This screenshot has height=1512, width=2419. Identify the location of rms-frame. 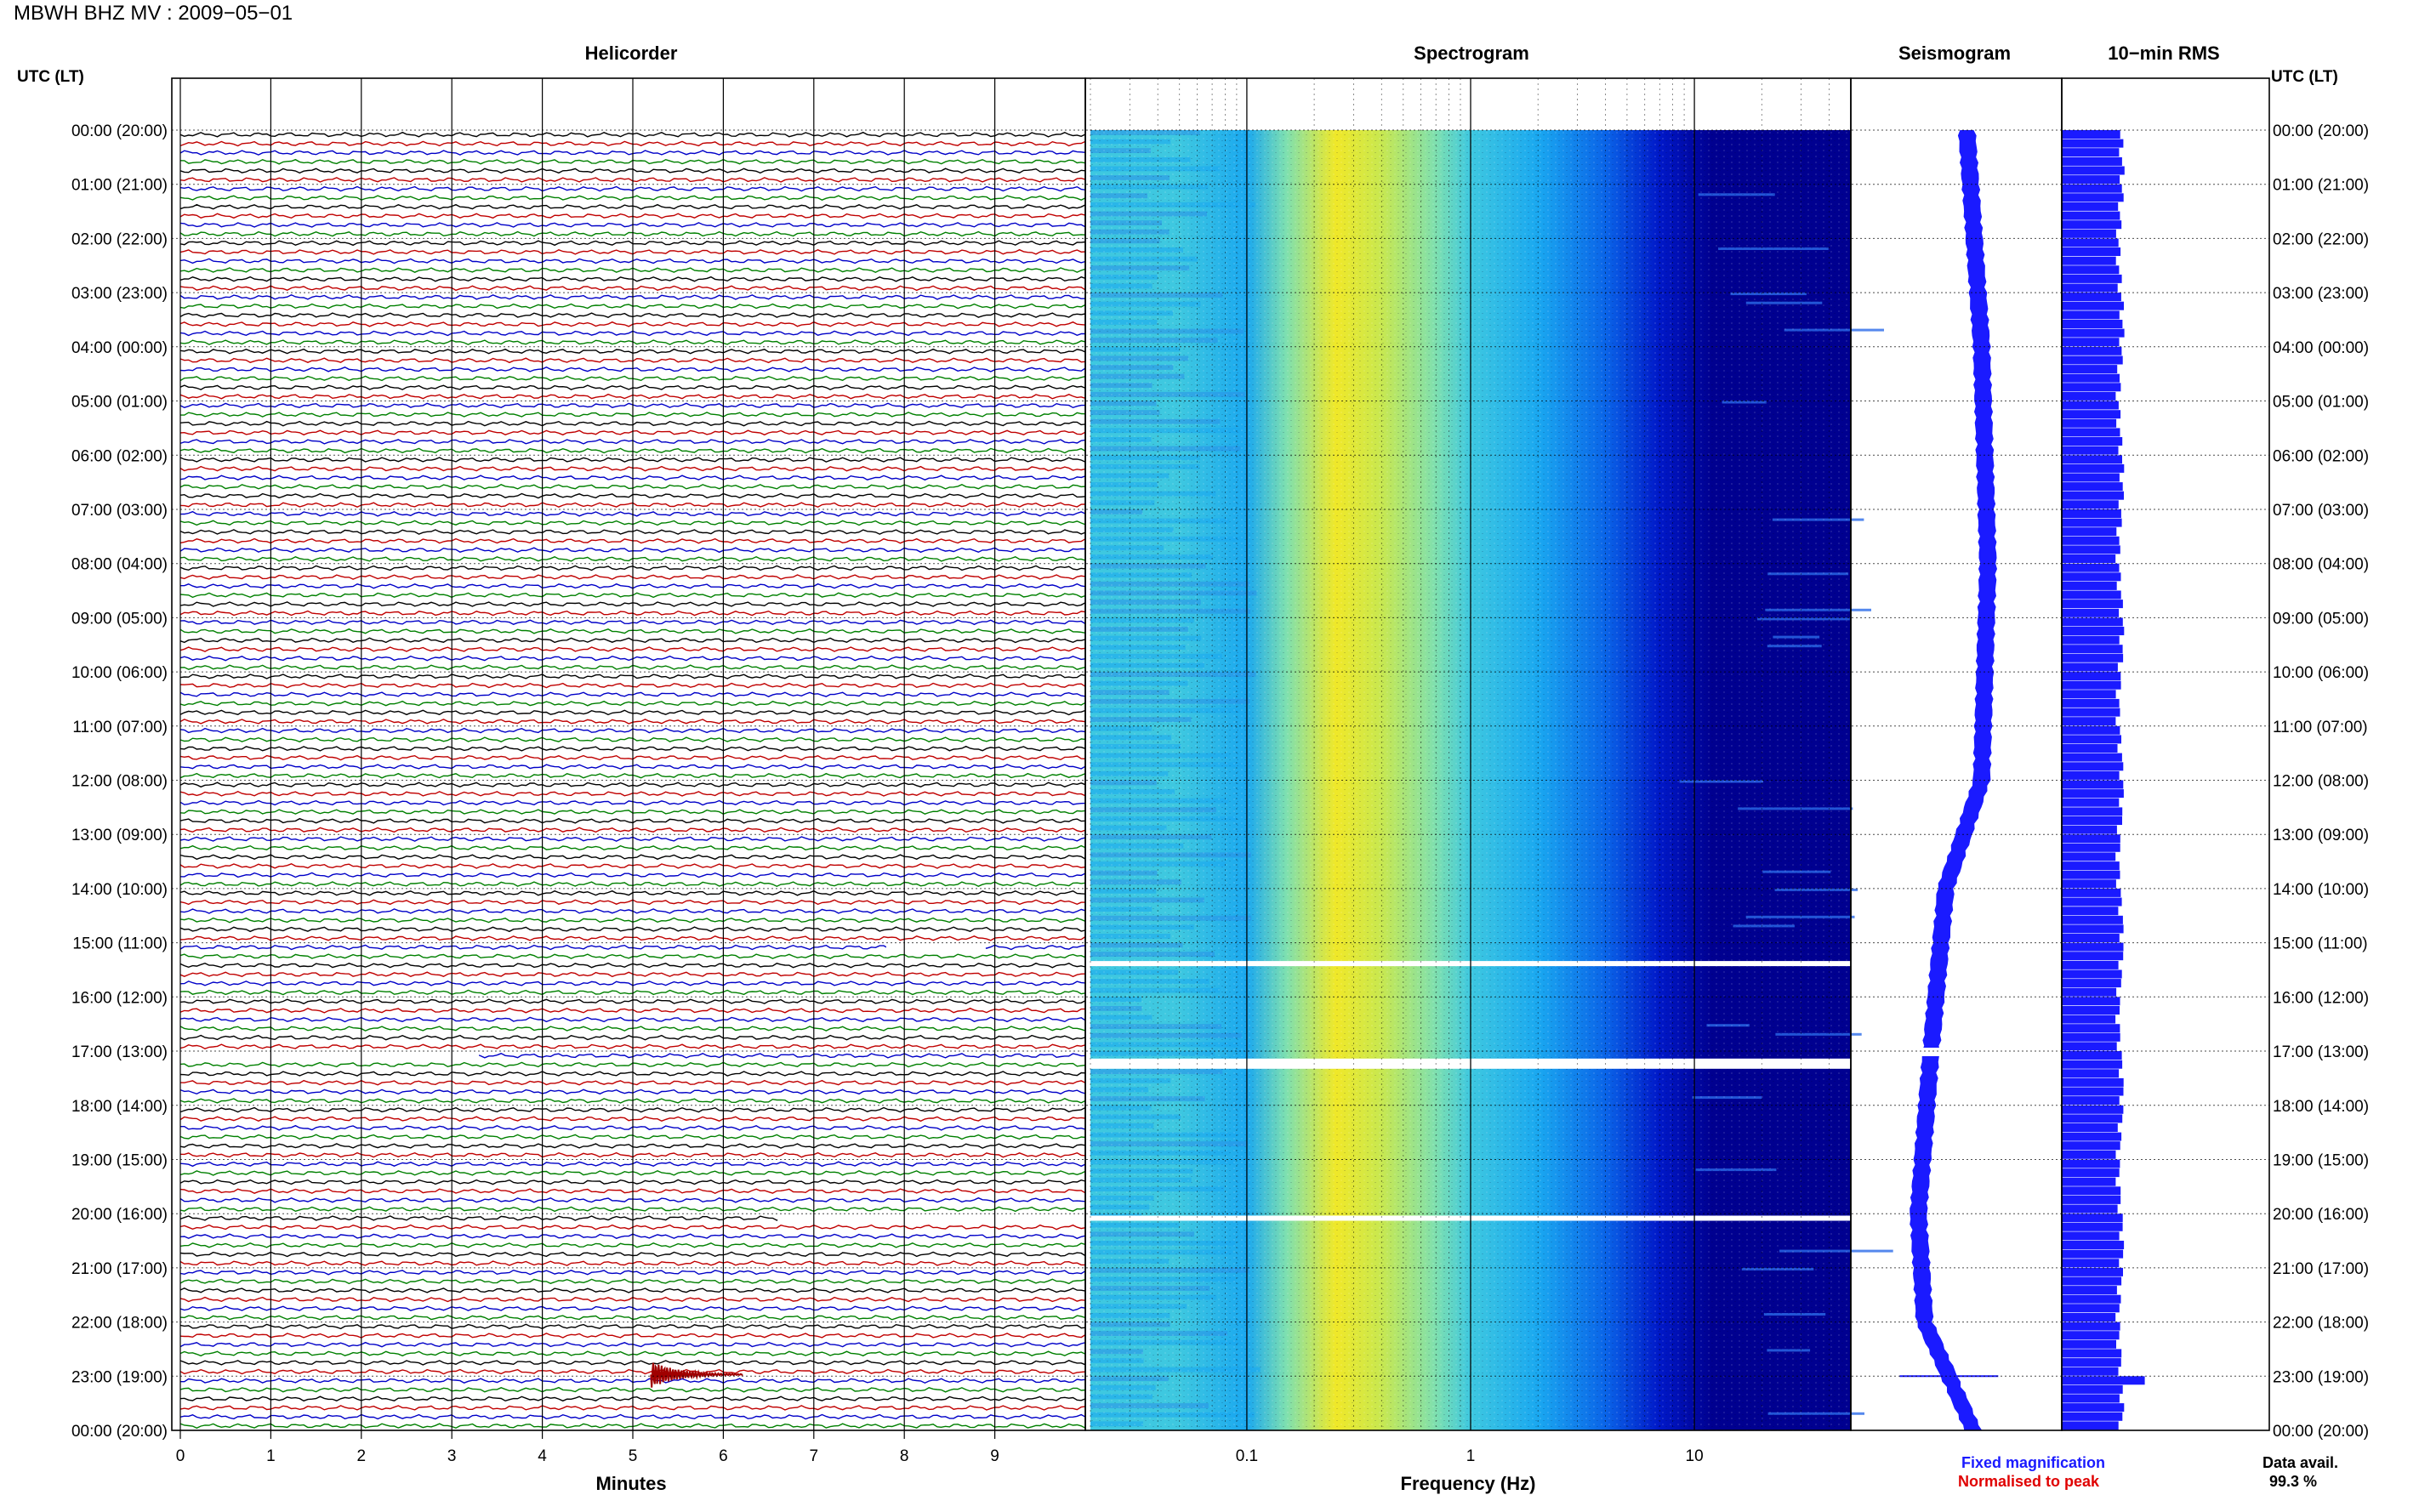
(2165, 754).